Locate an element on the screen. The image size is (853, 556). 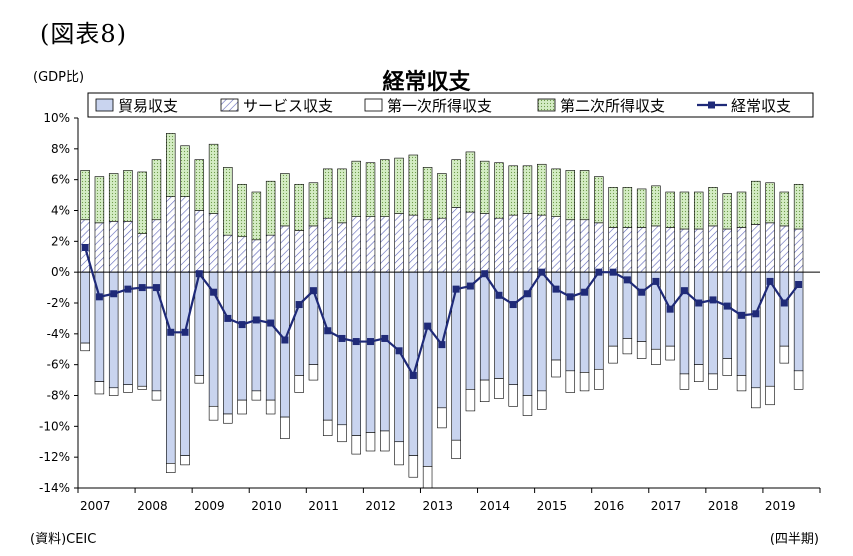
x-tick-label: 2010 is located at coordinates (266, 506).